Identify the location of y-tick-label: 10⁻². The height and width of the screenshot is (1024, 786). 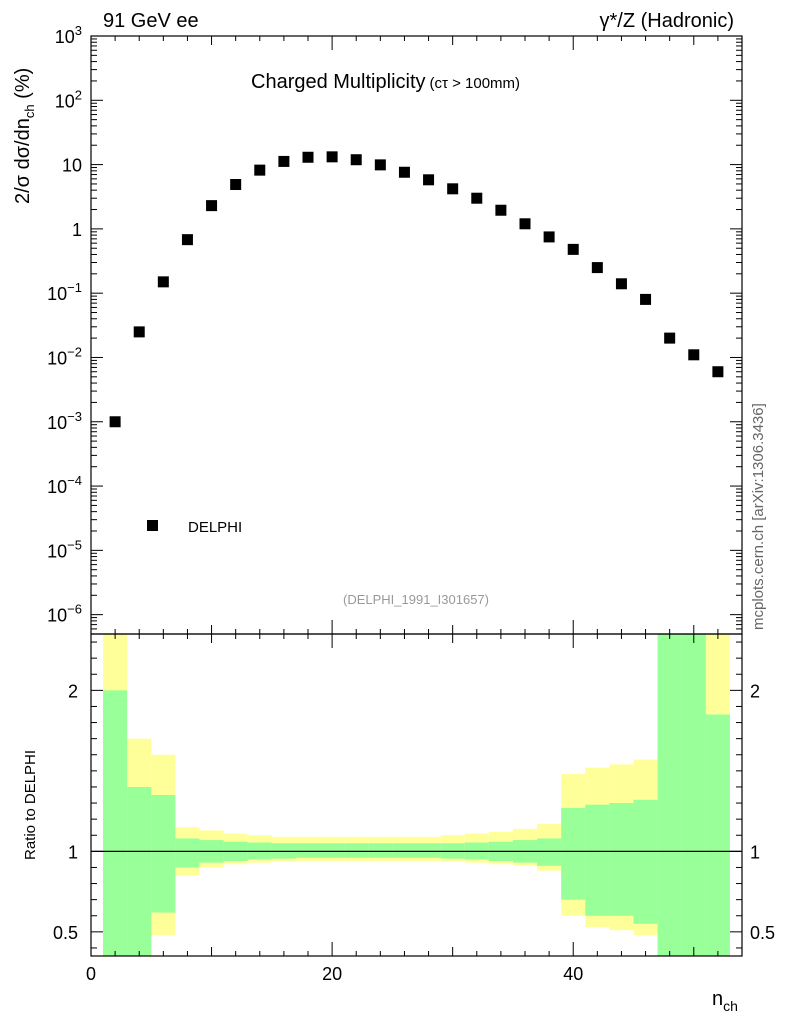
(64, 356).